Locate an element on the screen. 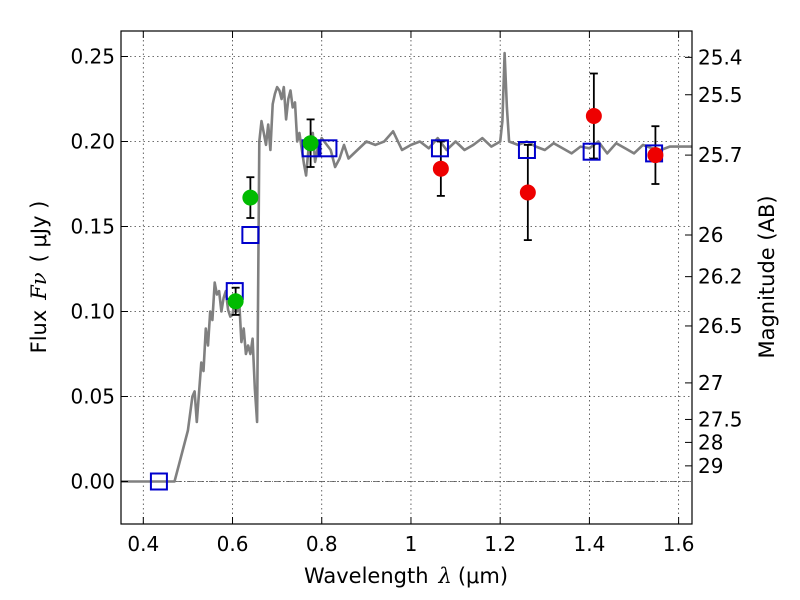 This screenshot has width=800, height=600. y-axis-label-text: Flux is located at coordinates (39, 332).